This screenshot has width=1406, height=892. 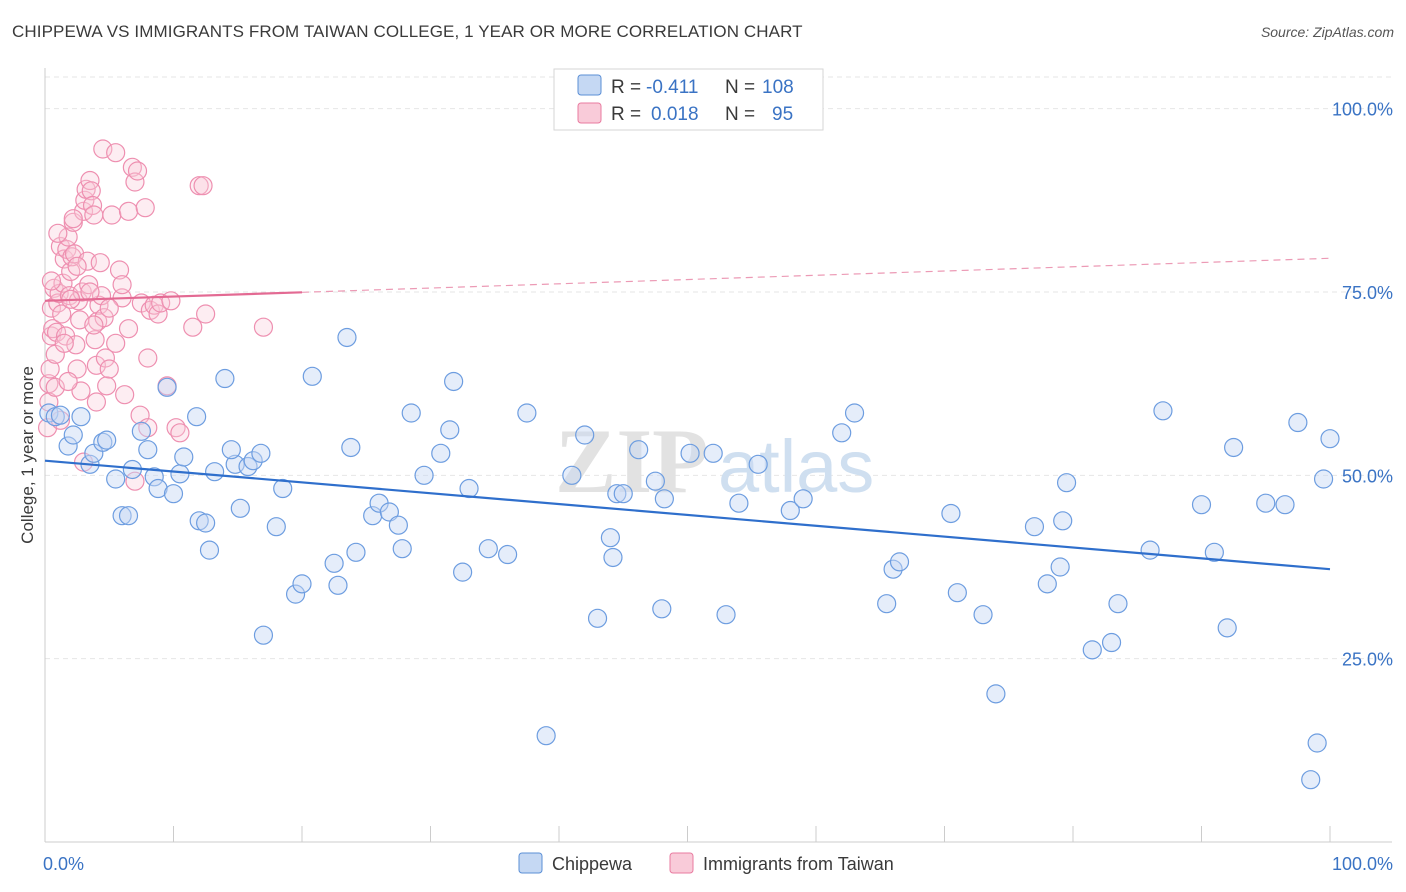 I want to click on stats-n-chippewa: 108, so click(x=778, y=87).